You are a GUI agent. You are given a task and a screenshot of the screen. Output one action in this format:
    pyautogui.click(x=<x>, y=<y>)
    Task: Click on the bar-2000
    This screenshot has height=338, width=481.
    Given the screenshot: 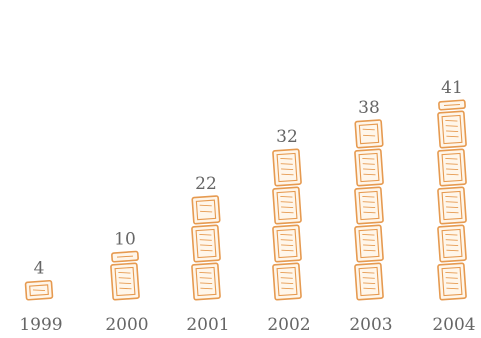 What is the action you would take?
    pyautogui.click(x=125, y=275)
    